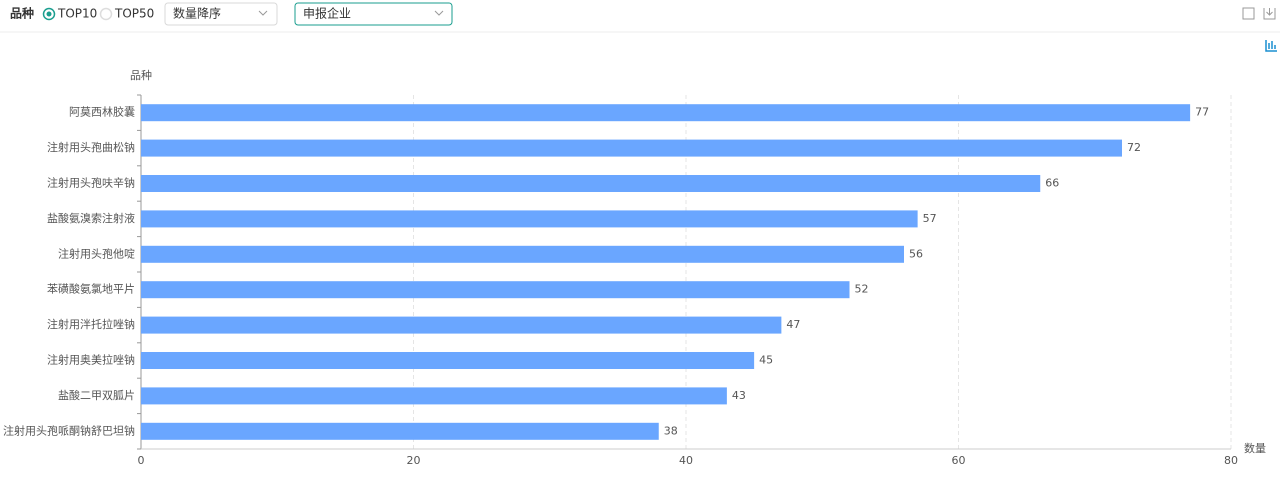  Describe the element at coordinates (49, 14) in the screenshot. I see `radio-dot` at that location.